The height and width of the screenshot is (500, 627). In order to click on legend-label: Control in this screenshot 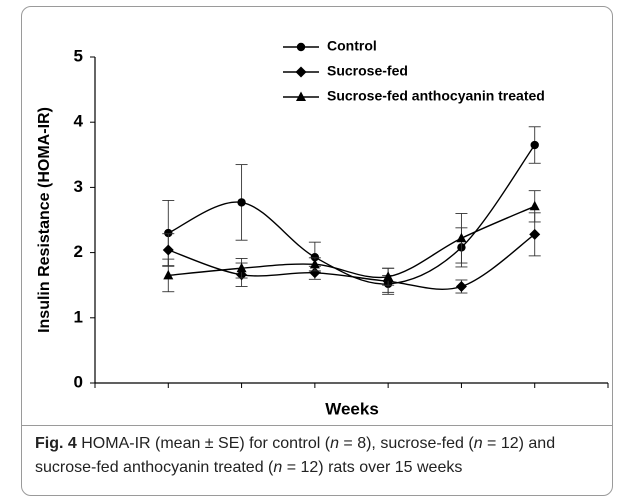, I will do `click(352, 46)`.